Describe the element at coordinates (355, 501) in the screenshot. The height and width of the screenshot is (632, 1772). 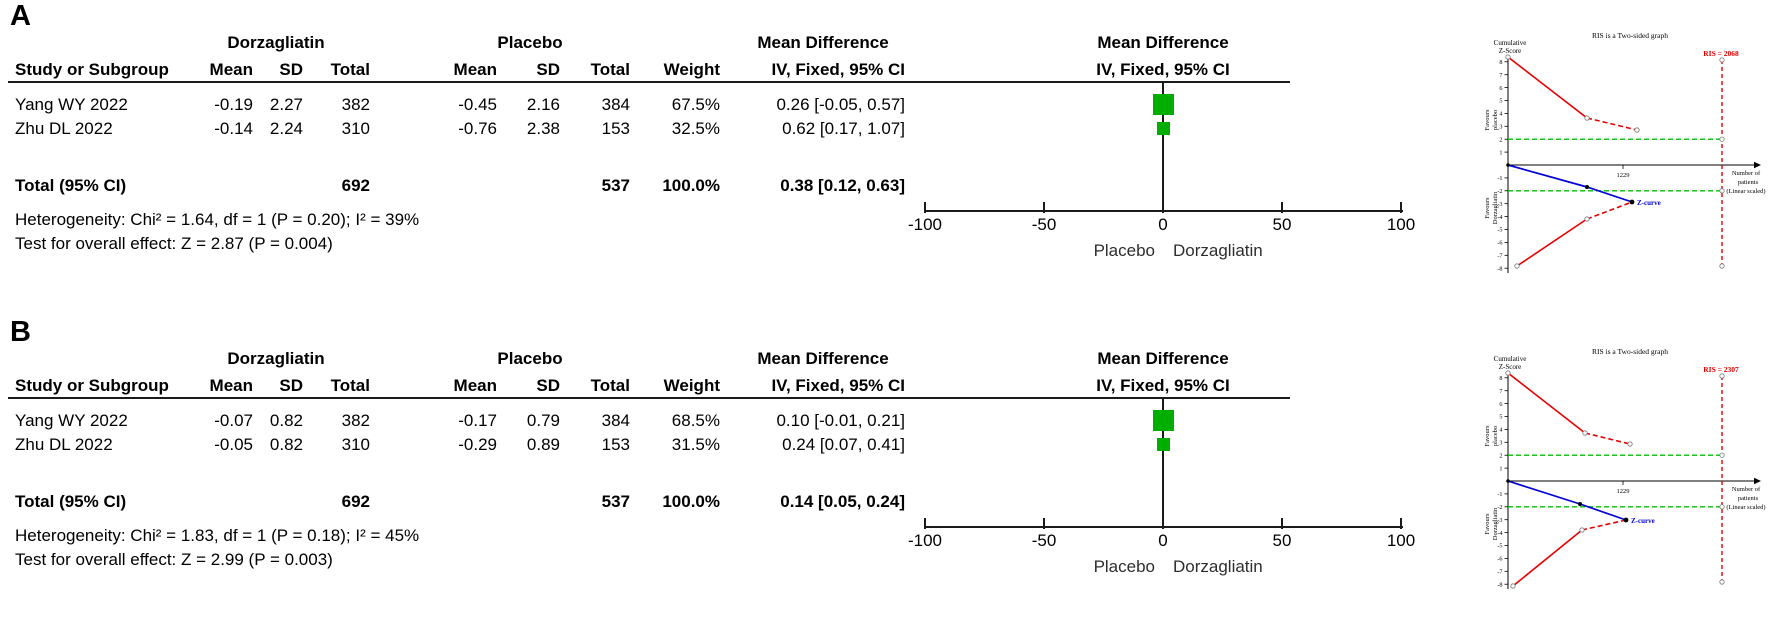
I see `total-t: 692` at that location.